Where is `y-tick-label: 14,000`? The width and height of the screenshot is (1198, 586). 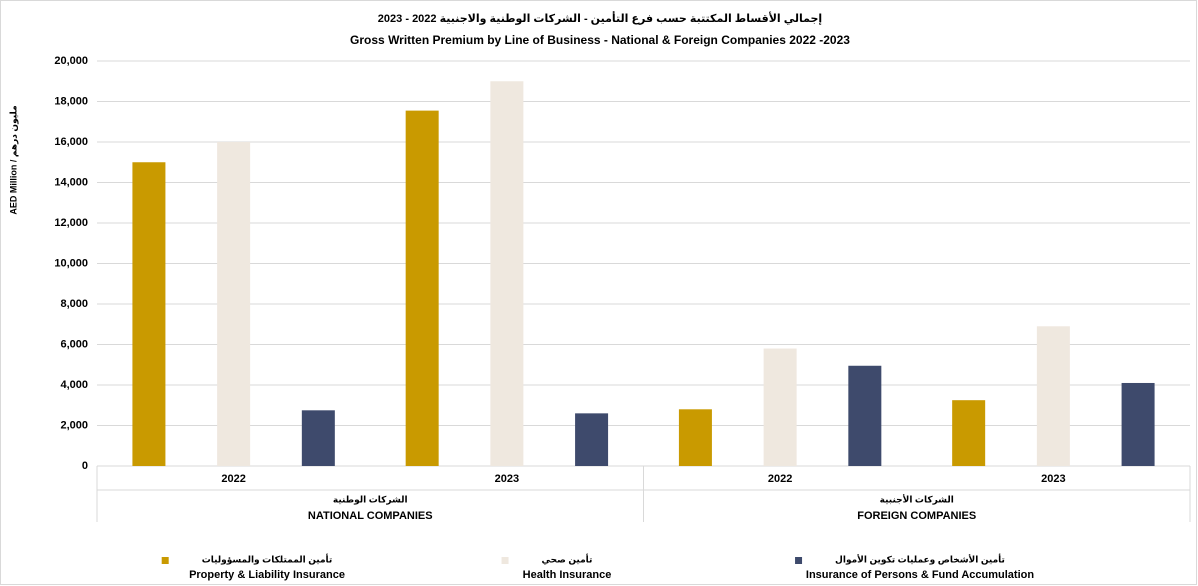 y-tick-label: 14,000 is located at coordinates (71, 182).